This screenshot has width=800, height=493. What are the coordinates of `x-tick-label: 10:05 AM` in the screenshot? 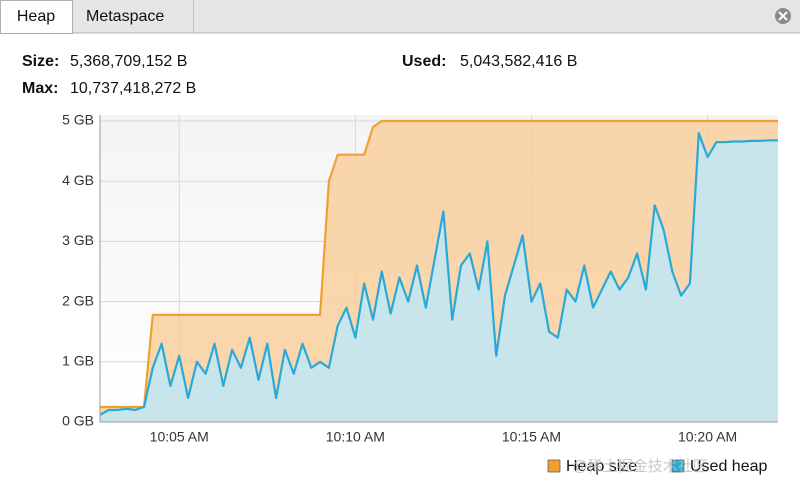 It's located at (179, 437).